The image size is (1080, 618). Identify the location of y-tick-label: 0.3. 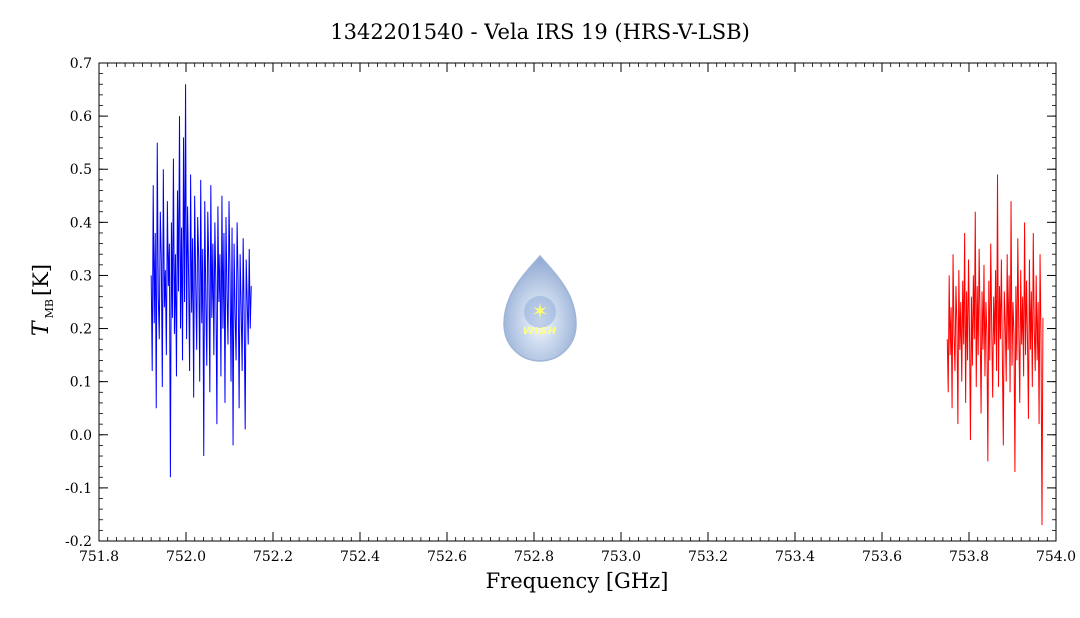
(81, 276).